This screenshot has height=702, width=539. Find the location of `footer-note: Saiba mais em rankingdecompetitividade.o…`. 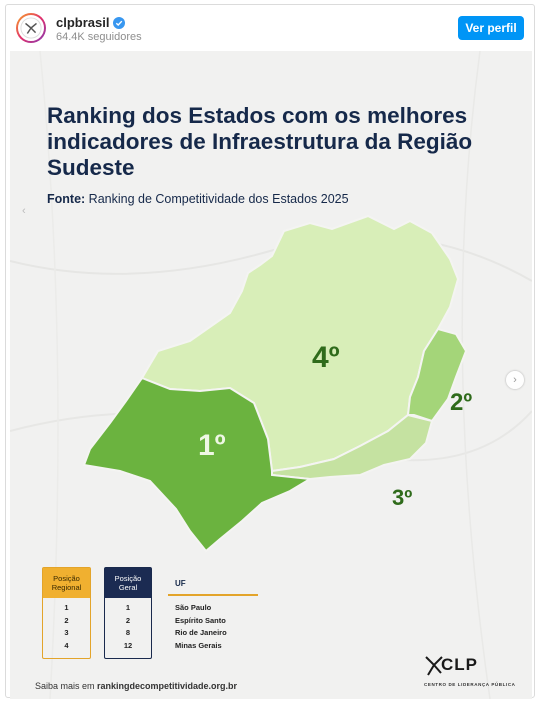

footer-note: Saiba mais em rankingdecompetitividade.o… is located at coordinates (136, 686).